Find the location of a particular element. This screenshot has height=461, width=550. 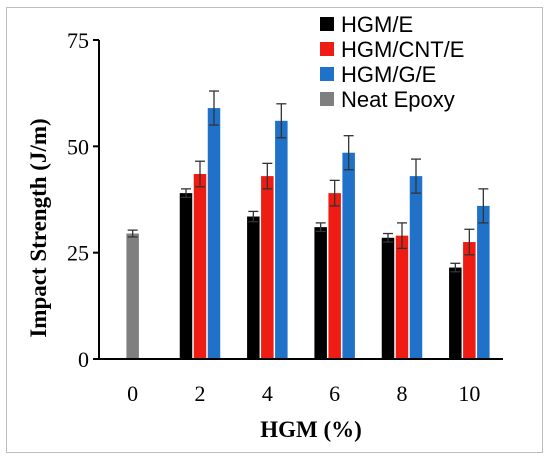

legend-label: HGM/E is located at coordinates (377, 24).